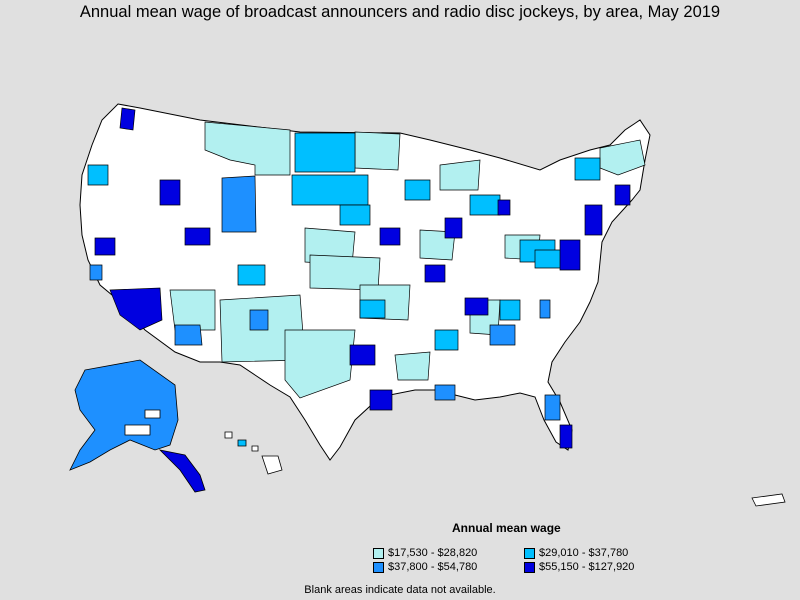 This screenshot has width=800, height=600. Describe the element at coordinates (433, 567) in the screenshot. I see `legend-label-tier-3: $37,800 - $54,780` at that location.